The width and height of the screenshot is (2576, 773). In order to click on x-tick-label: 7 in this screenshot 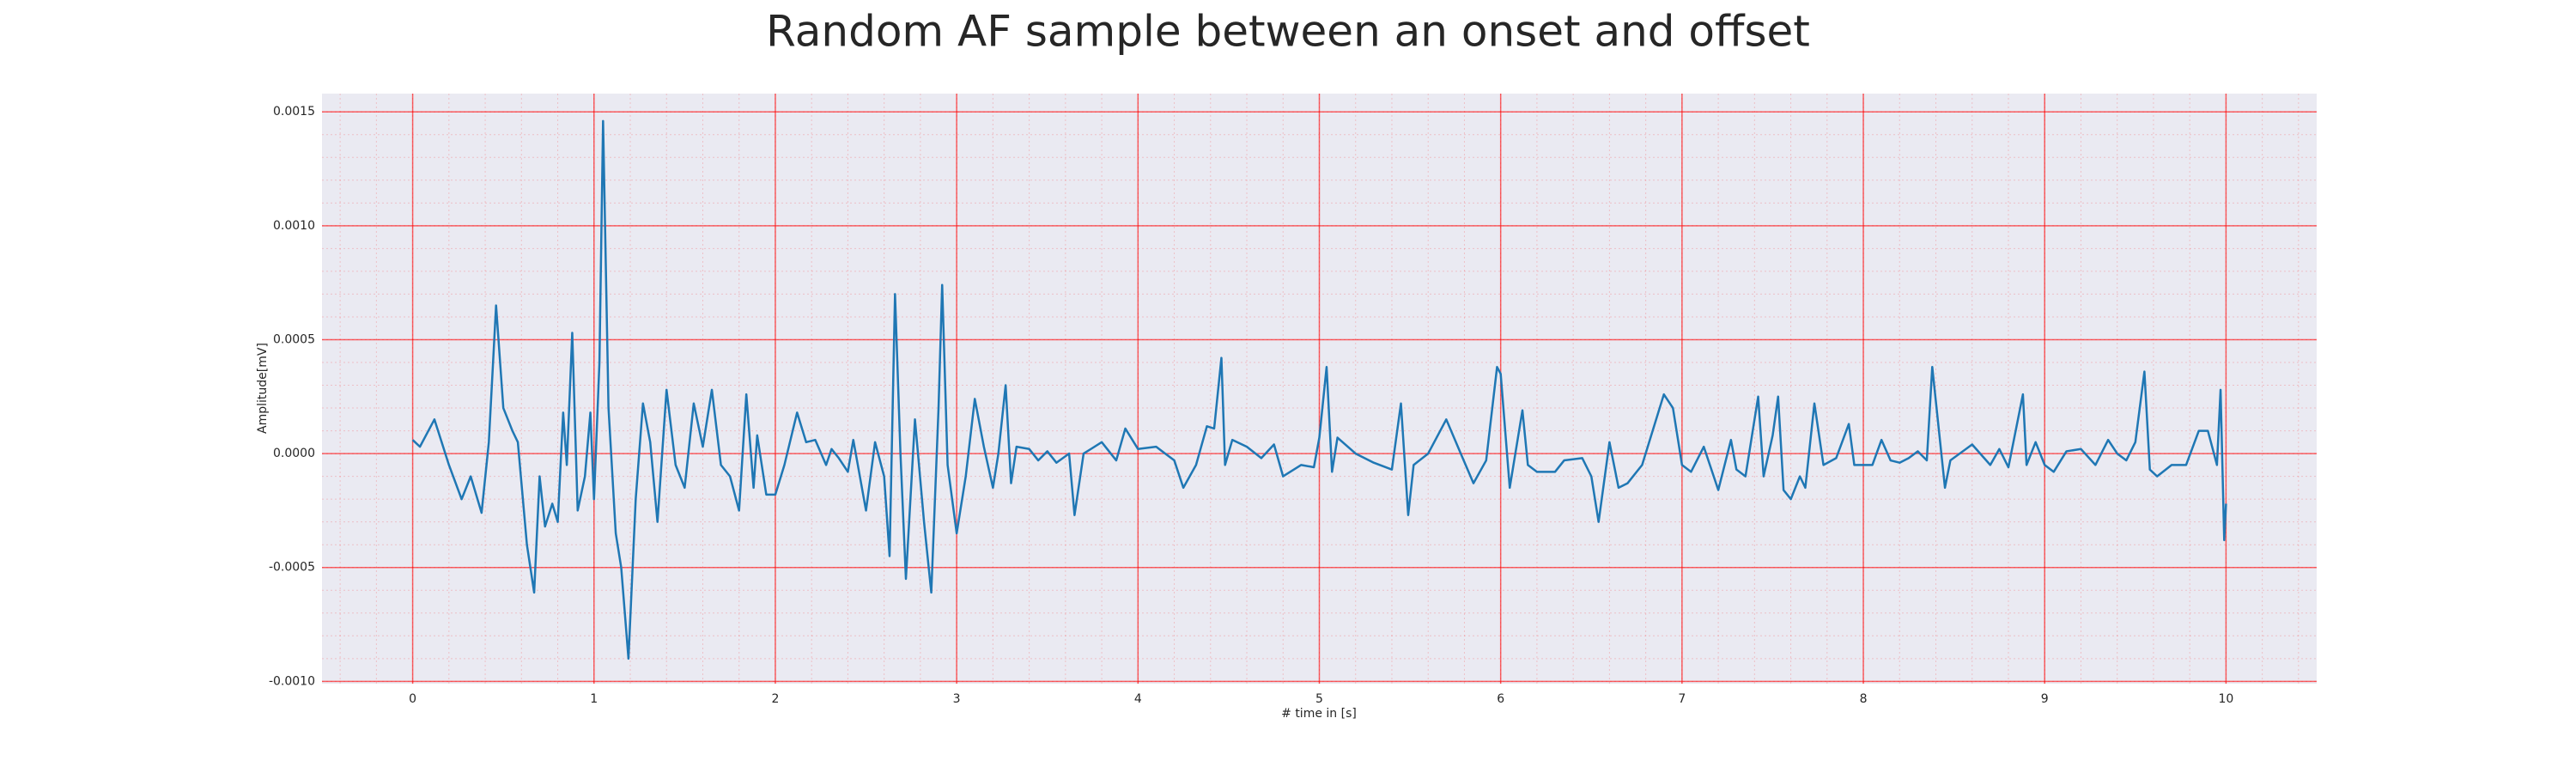, I will do `click(1682, 699)`.